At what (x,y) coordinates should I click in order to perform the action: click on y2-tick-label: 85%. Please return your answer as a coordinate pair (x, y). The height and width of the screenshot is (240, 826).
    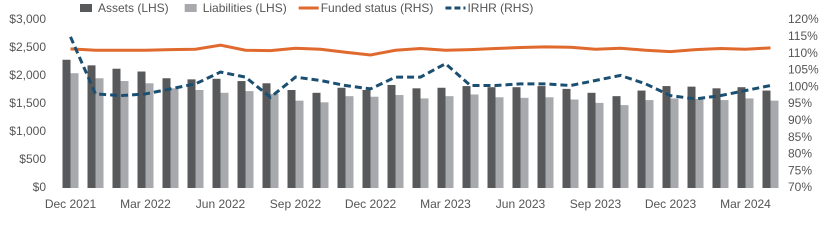
    Looking at the image, I should click on (800, 137).